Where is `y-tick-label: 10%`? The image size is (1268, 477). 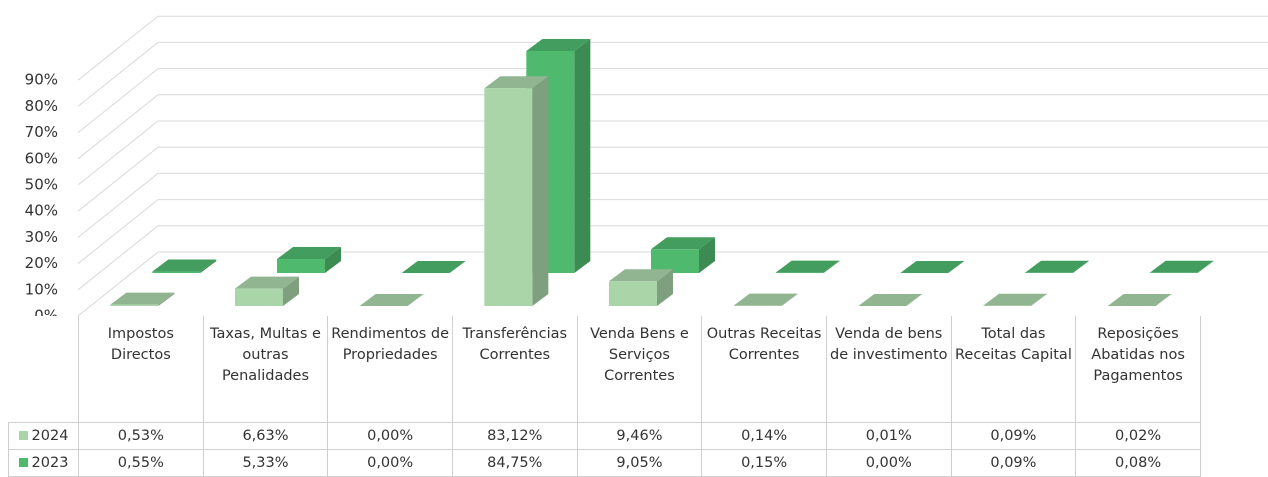 y-tick-label: 10% is located at coordinates (41, 289).